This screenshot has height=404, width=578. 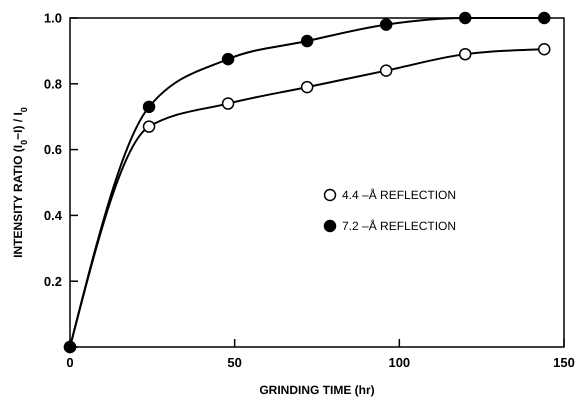 I want to click on x-tick-label: 150, so click(x=564, y=362).